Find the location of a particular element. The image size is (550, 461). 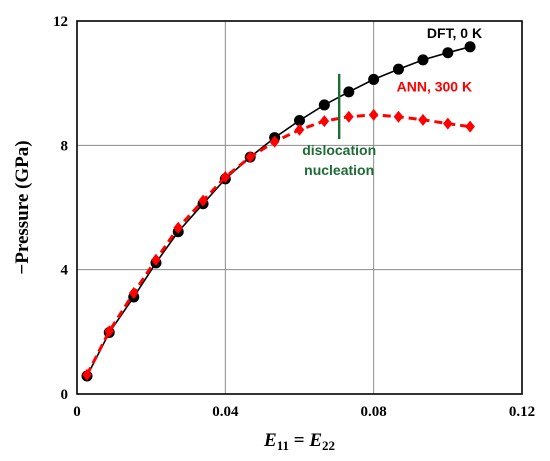

y-tick-labels: 0 4 8 12 is located at coordinates (61, 208).